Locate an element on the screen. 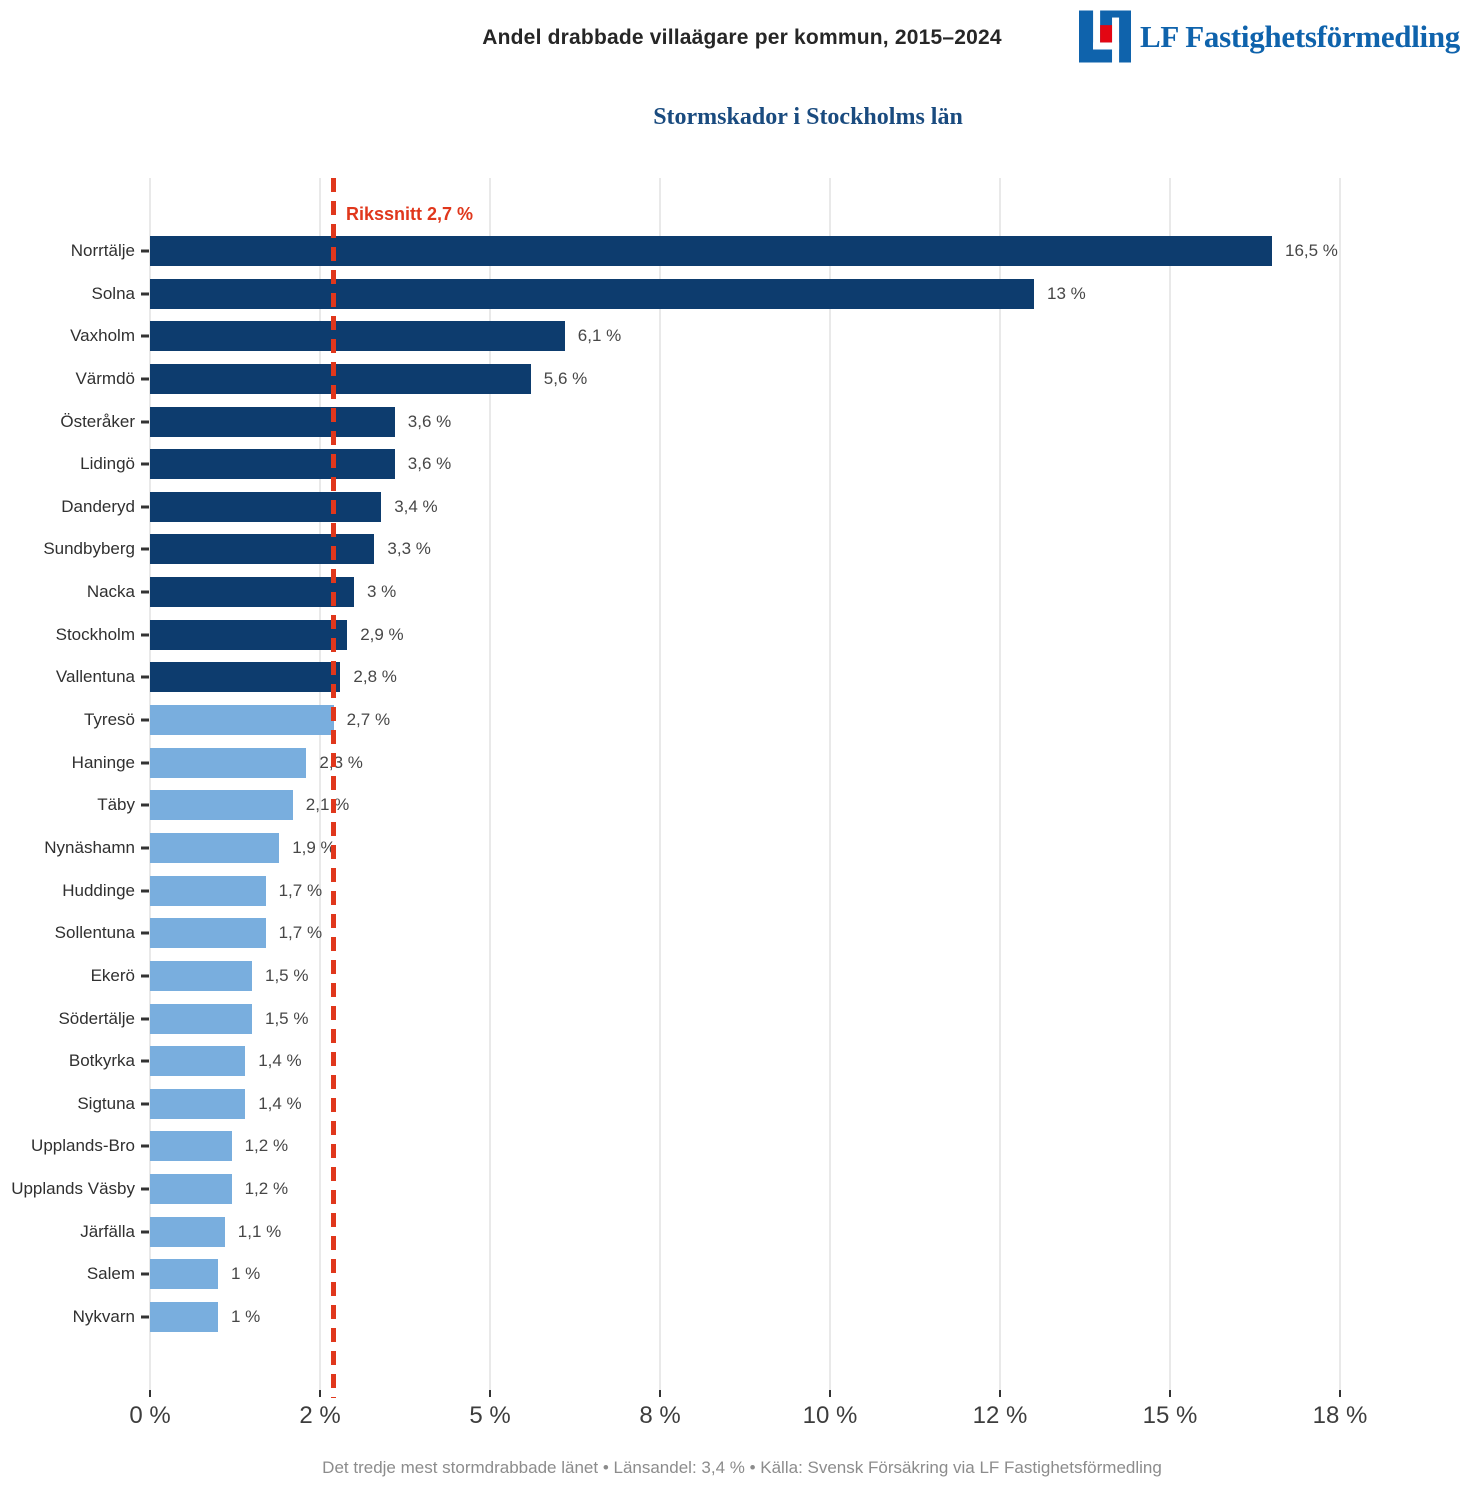 This screenshot has width=1484, height=1497. category-label: Huddinge is located at coordinates (98, 890).